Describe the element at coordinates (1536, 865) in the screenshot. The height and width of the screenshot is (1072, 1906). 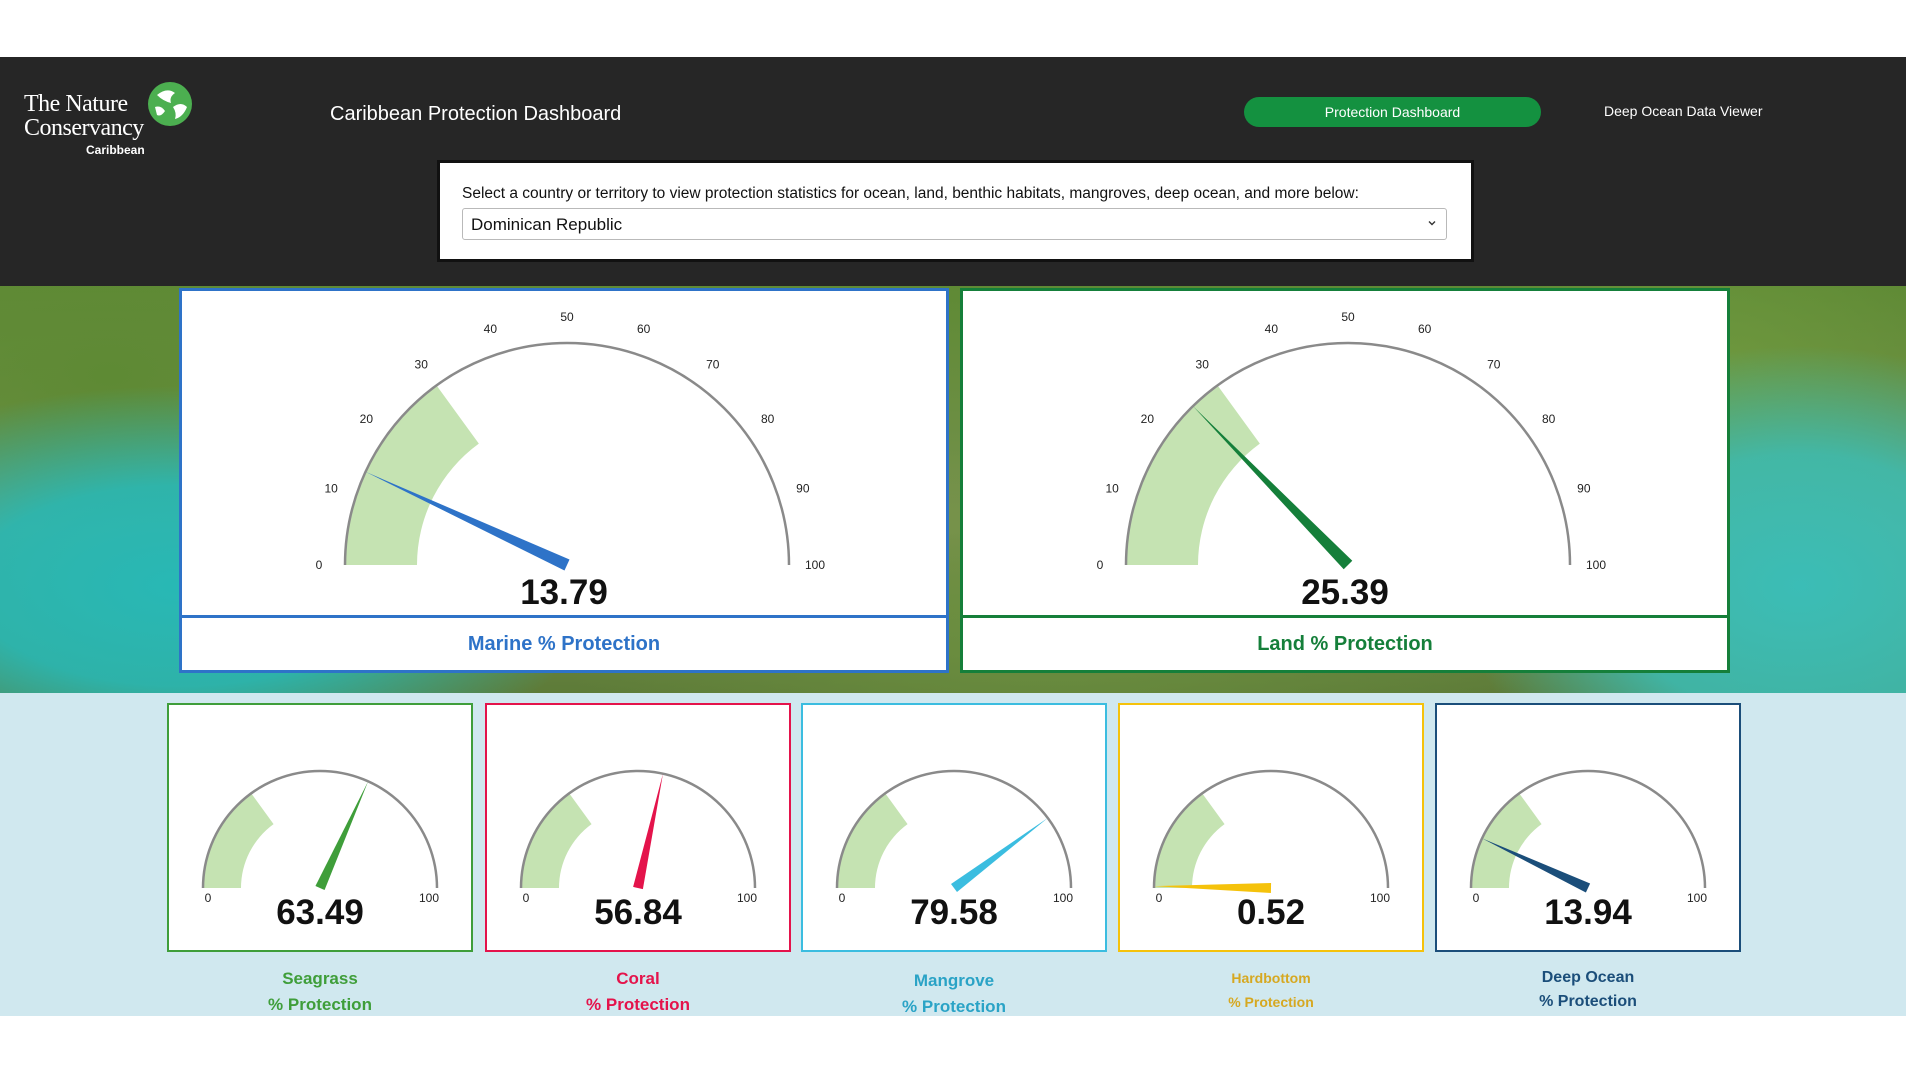
I see `deep-ocean-gauge-needle` at that location.